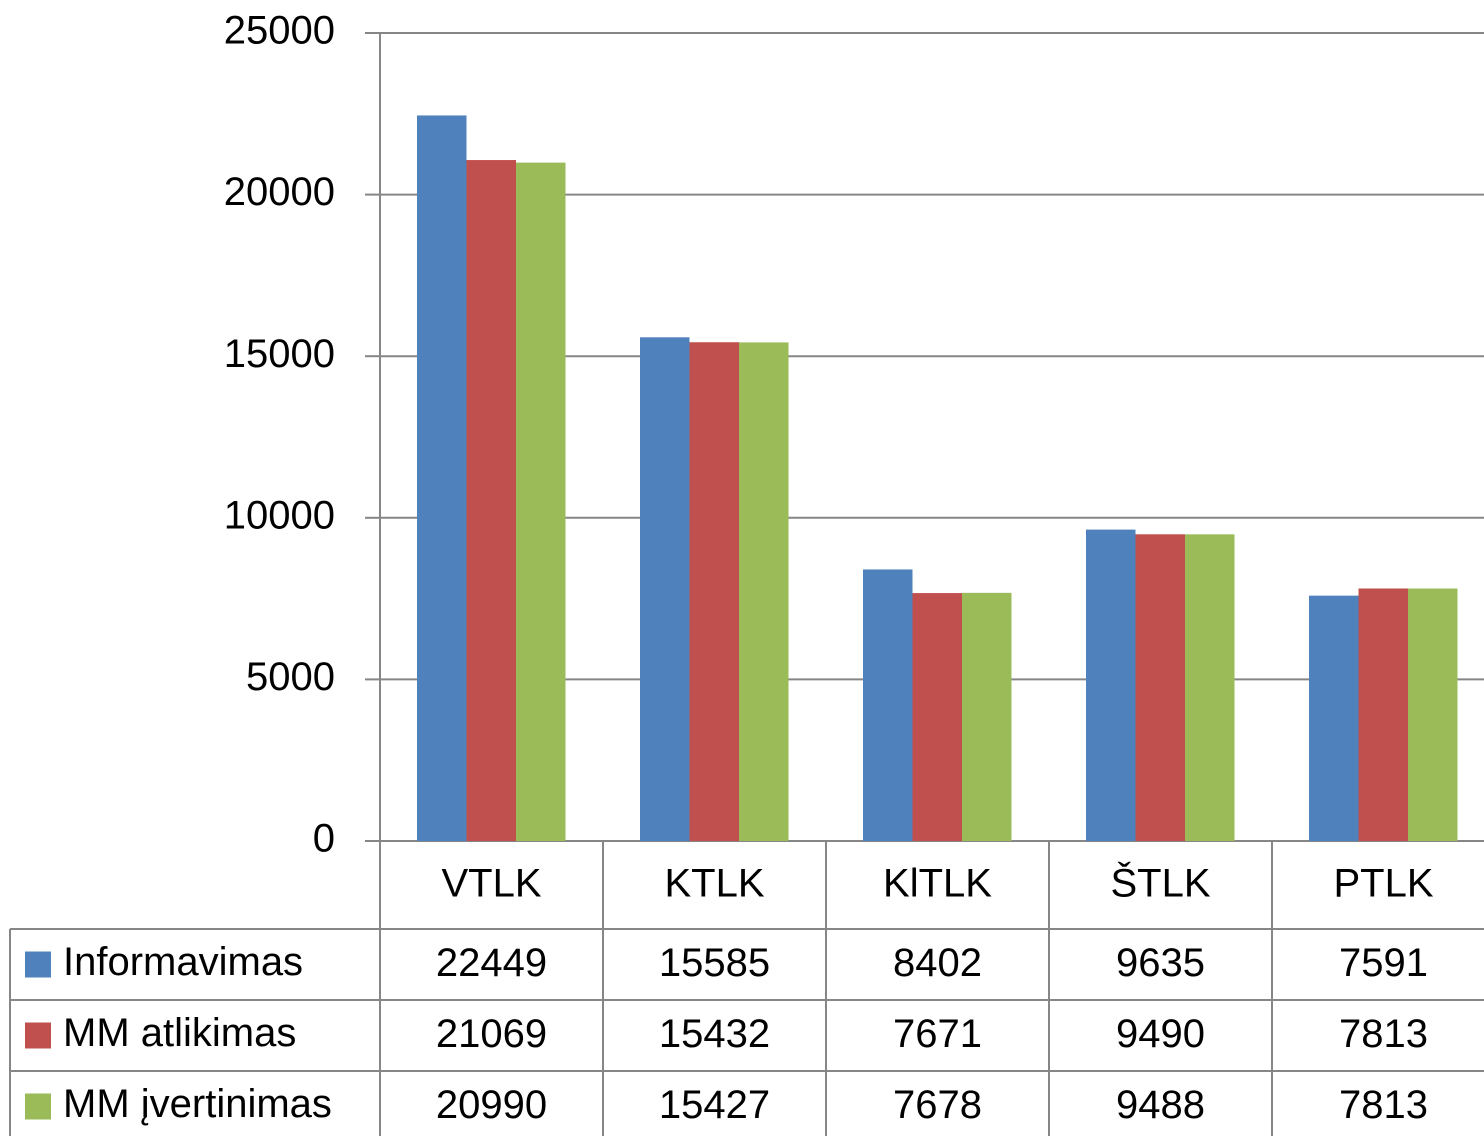 This screenshot has width=1484, height=1136. What do you see at coordinates (279, 515) in the screenshot?
I see `y-tick-label: 10000` at bounding box center [279, 515].